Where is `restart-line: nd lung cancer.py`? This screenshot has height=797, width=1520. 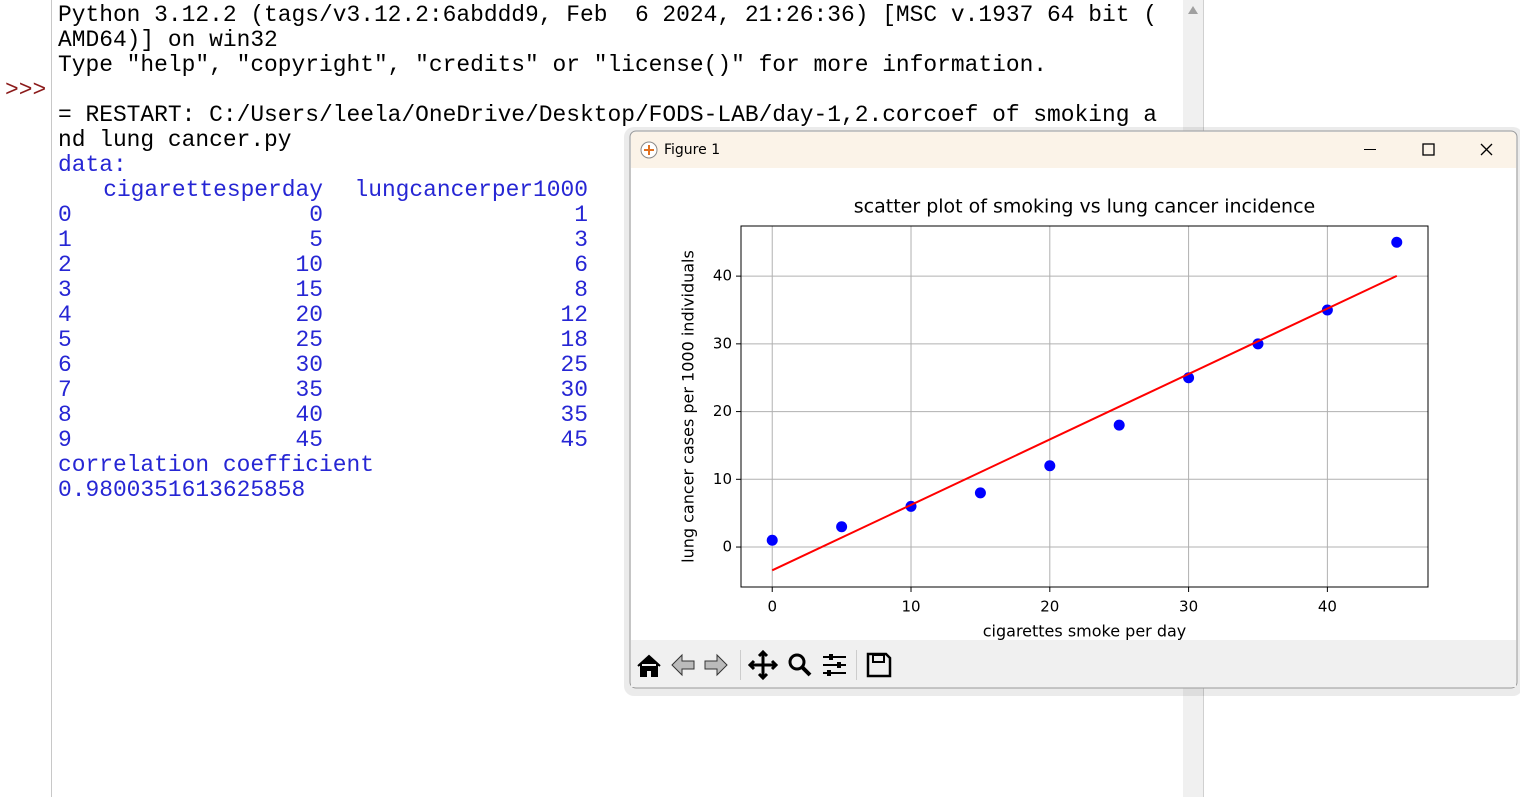 restart-line: nd lung cancer.py is located at coordinates (175, 140).